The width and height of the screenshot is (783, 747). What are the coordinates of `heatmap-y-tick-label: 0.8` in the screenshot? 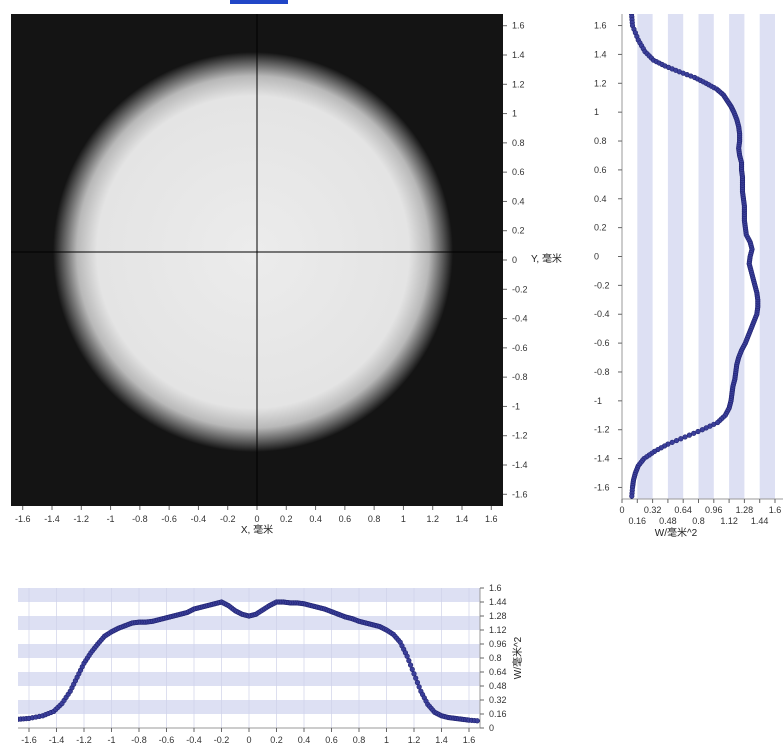 It's located at (518, 143).